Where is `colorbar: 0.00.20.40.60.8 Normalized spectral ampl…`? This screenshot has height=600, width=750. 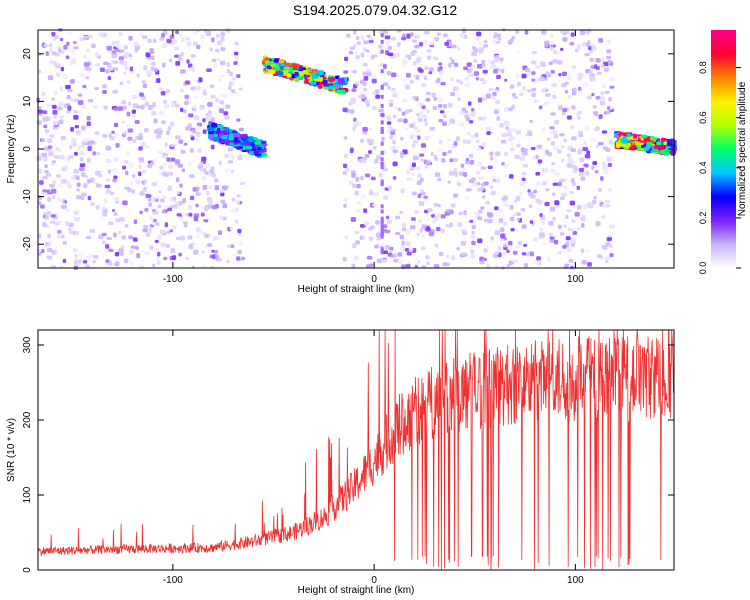
colorbar: 0.00.20.40.60.8 Normalized spectral ampl… is located at coordinates (723, 152).